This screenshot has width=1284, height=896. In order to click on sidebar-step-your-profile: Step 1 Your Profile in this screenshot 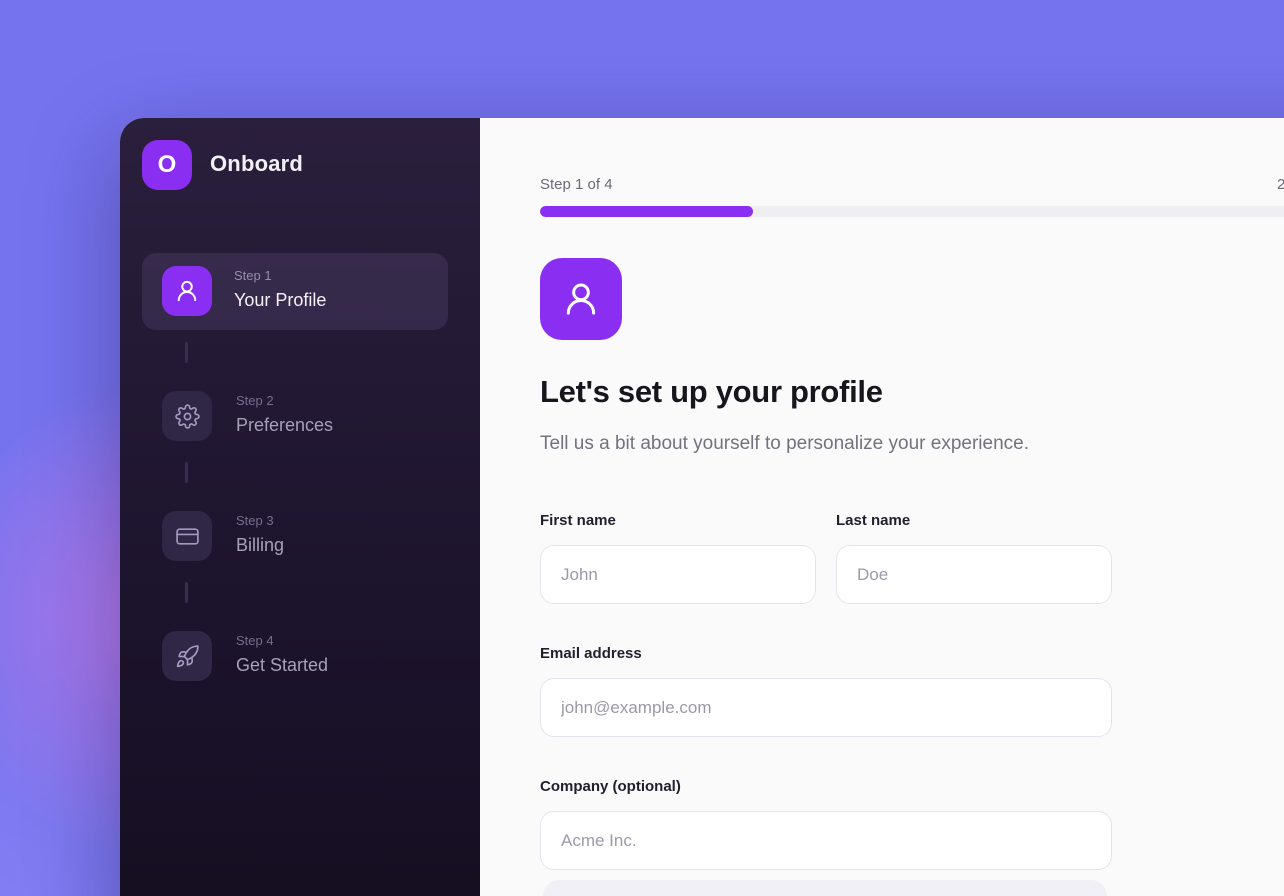, I will do `click(295, 291)`.